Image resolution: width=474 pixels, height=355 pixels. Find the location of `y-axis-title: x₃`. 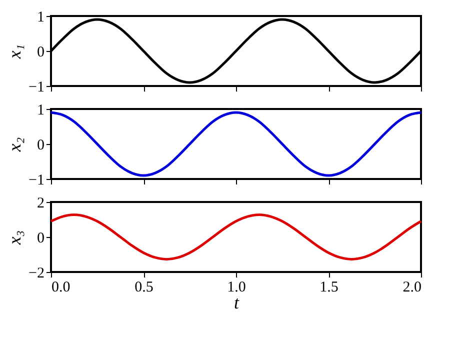

y-axis-title: x₃ is located at coordinates (14, 238).